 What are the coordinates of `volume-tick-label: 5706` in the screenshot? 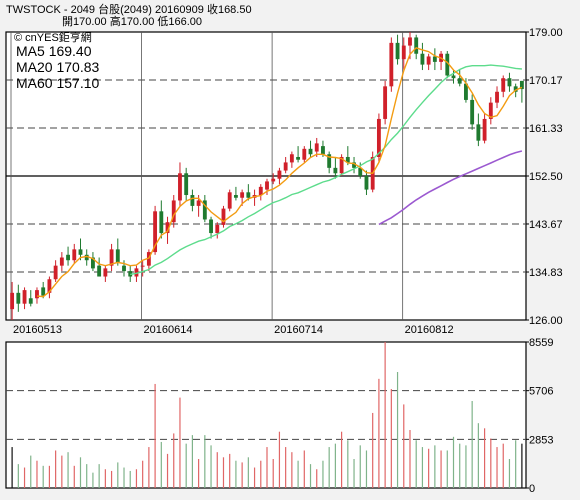 It's located at (541, 392).